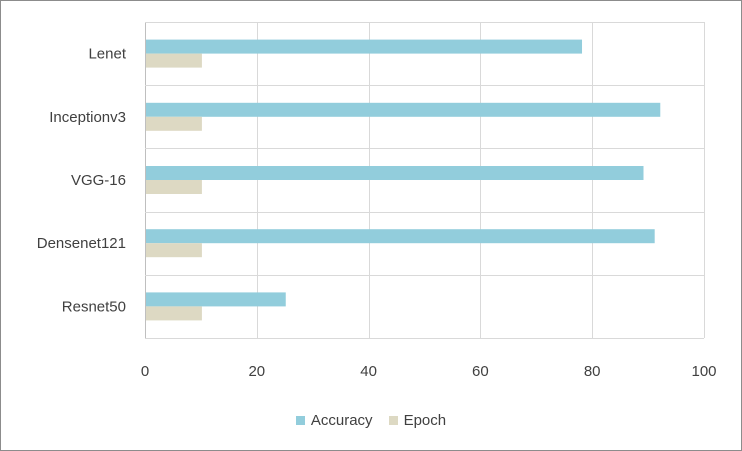 The width and height of the screenshot is (742, 451). I want to click on bar-epoch-densenet121, so click(174, 250).